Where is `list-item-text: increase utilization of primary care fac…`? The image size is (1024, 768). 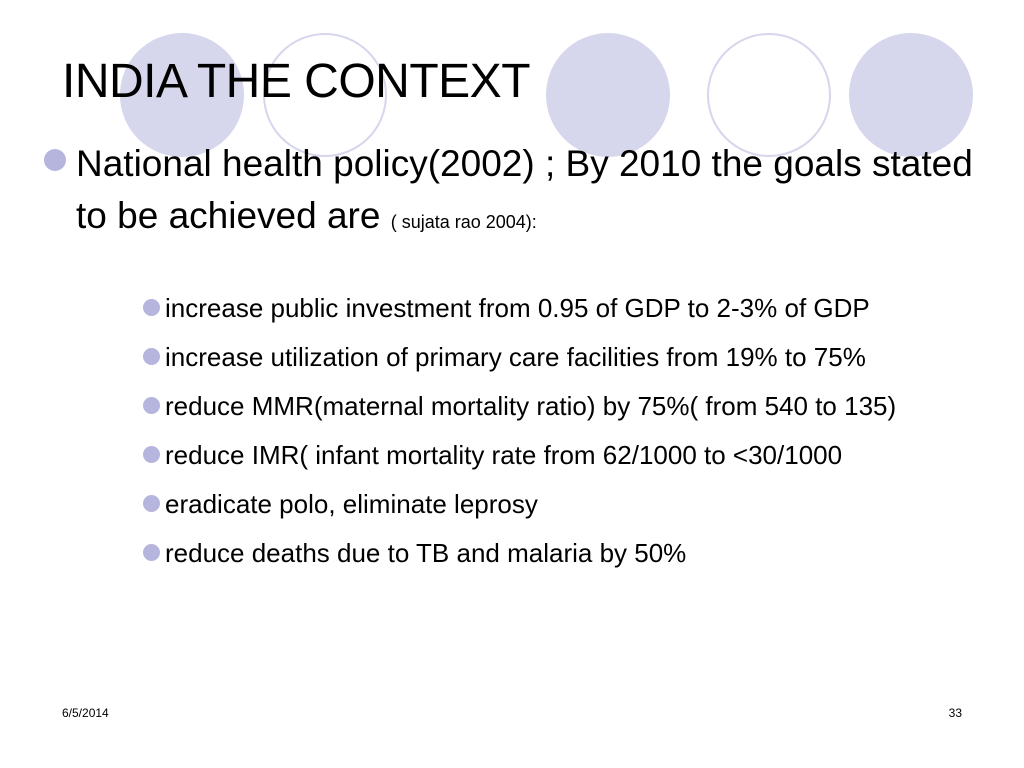 list-item-text: increase utilization of primary care fac… is located at coordinates (515, 357).